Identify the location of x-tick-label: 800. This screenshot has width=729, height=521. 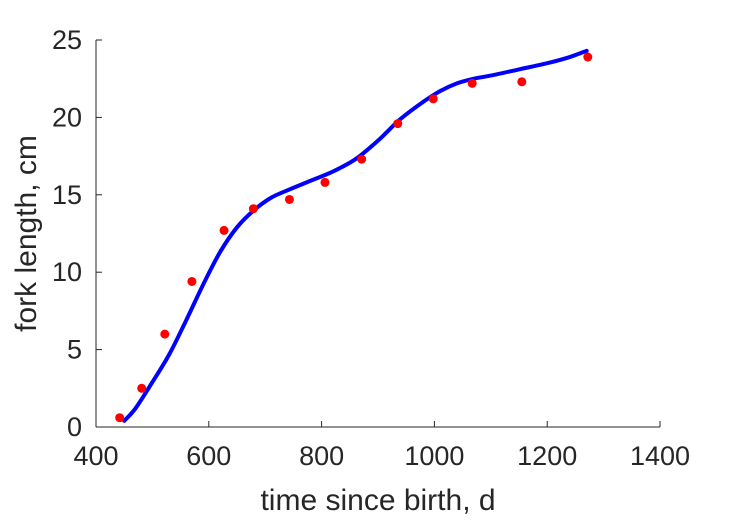
(321, 456).